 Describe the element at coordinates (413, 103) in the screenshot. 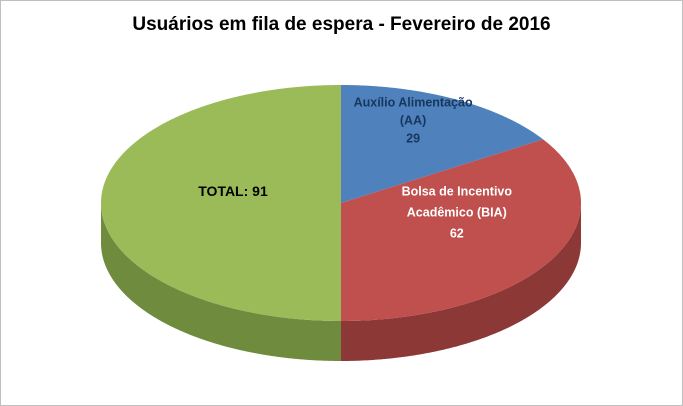

I see `svg-text: Auxílio Alimentação` at that location.